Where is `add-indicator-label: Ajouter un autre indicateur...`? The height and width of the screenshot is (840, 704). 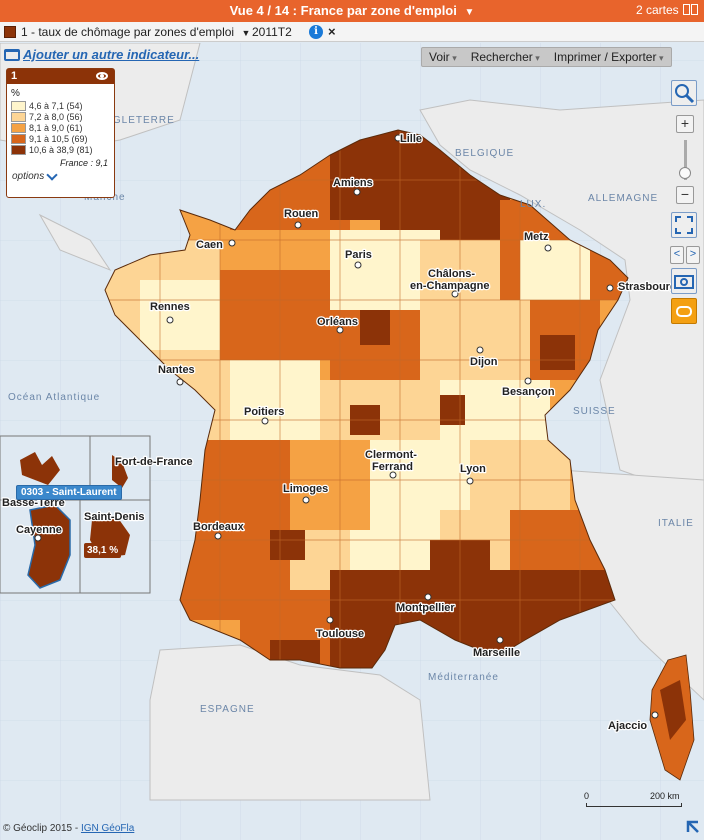
add-indicator-label: Ajouter un autre indicateur... is located at coordinates (111, 54).